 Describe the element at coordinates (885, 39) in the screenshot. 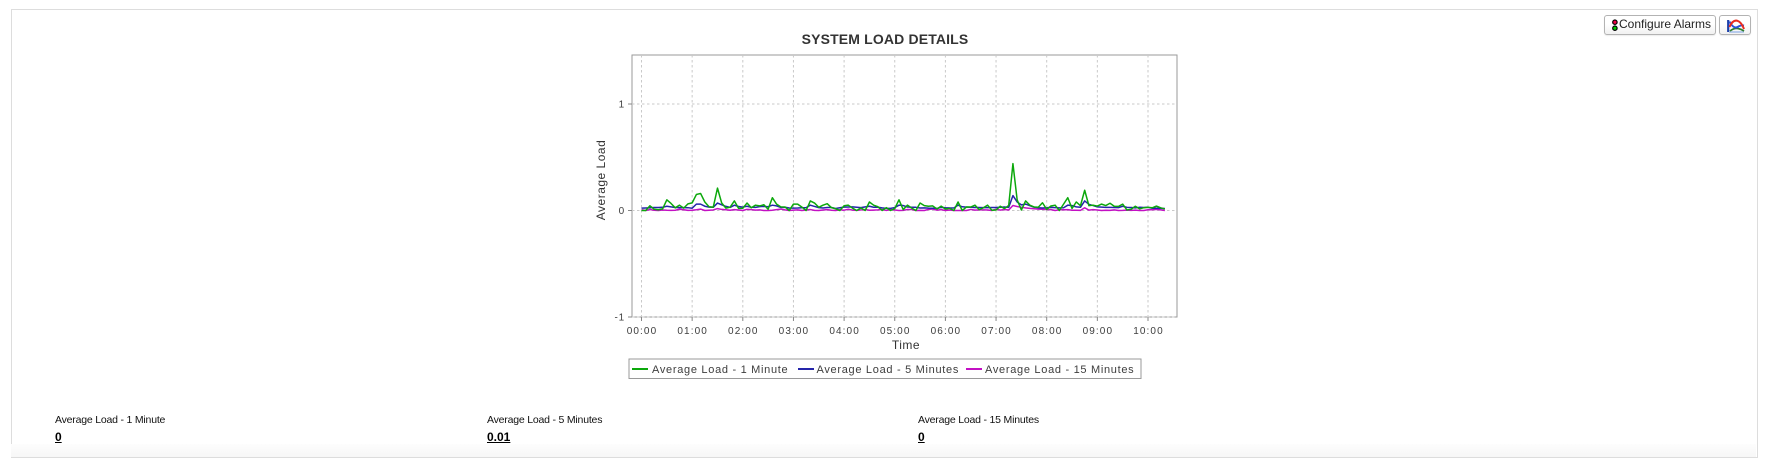

I see `svg-text: SYSTEM LOAD DETAILS` at that location.